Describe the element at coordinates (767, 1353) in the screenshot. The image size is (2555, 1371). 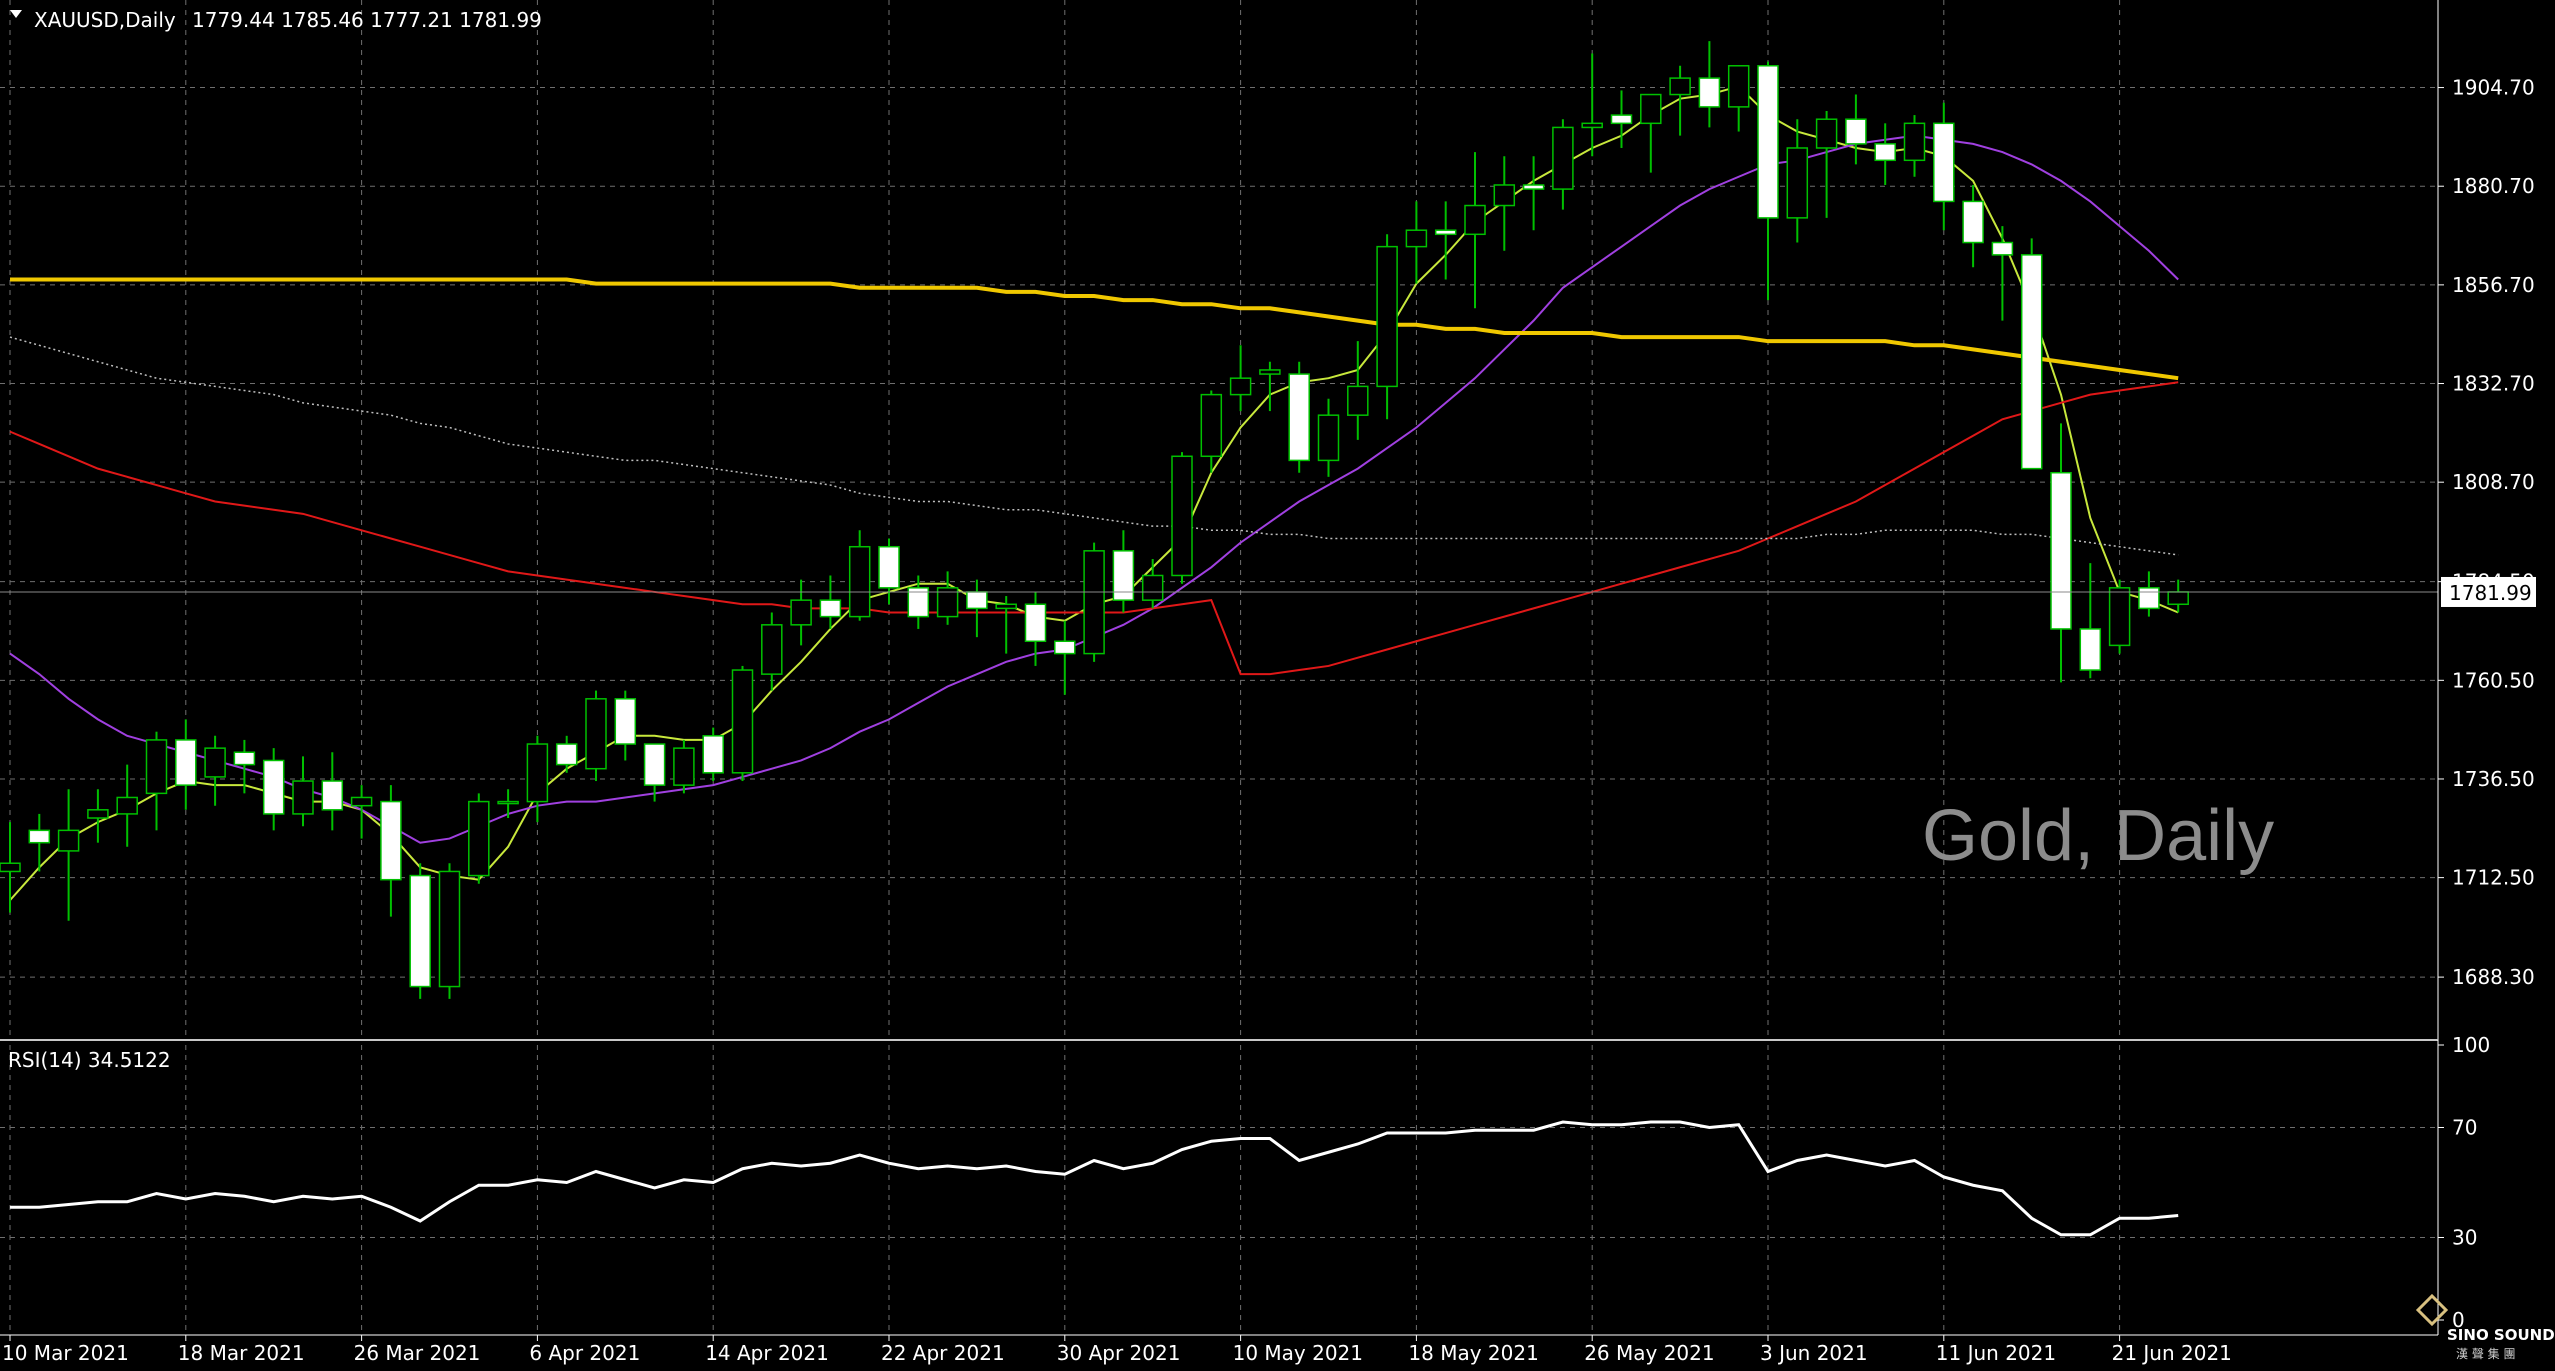
I see `time-tick-label: 14 Apr 2021` at that location.